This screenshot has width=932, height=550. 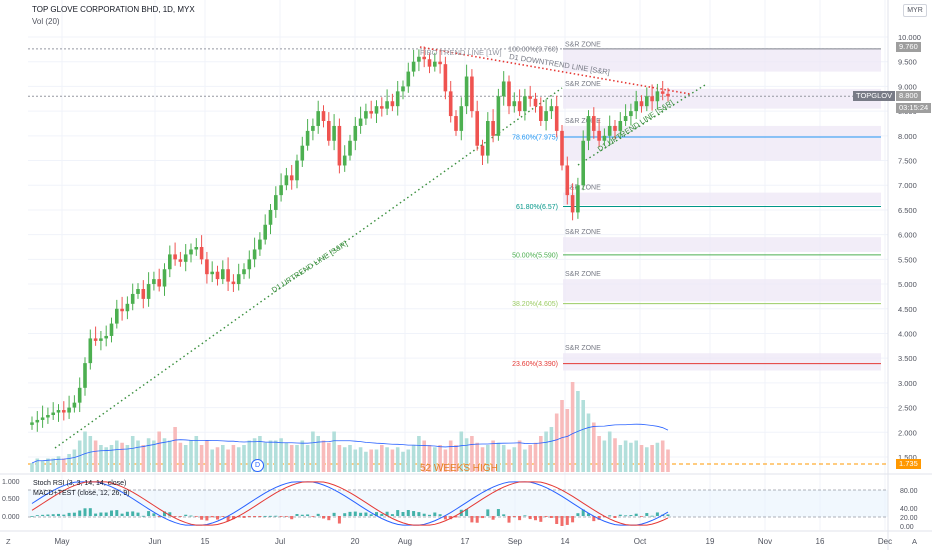 What do you see at coordinates (820, 541) in the screenshot?
I see `time-tick-label: 16` at bounding box center [820, 541].